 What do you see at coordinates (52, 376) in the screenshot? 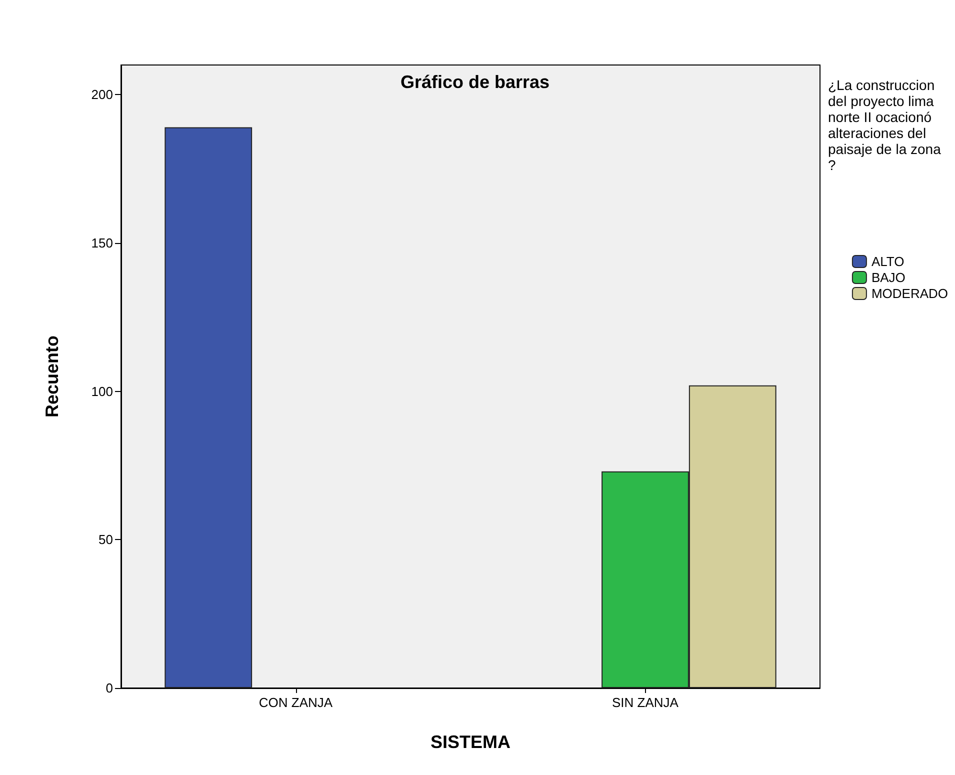
I see `y-axis-title: Recuento` at bounding box center [52, 376].